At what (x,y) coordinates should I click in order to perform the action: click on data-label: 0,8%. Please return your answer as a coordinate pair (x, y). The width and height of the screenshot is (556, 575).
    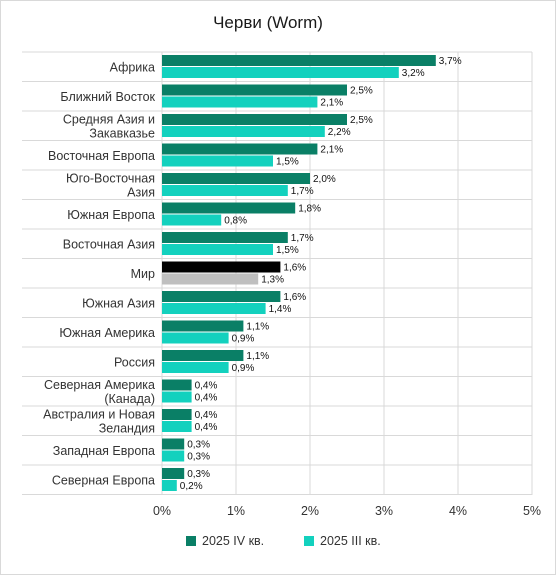
    Looking at the image, I should click on (235, 221).